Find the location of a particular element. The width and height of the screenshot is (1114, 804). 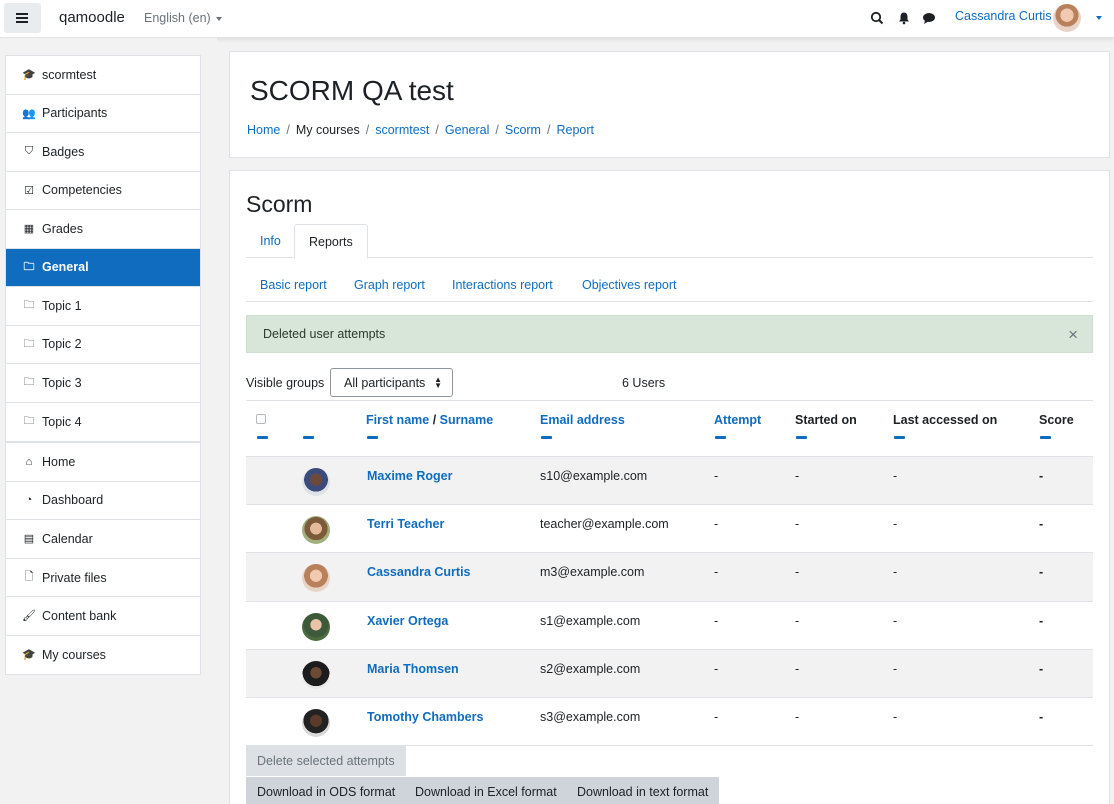

download-excel-button: Download in Excel format is located at coordinates (486, 790).